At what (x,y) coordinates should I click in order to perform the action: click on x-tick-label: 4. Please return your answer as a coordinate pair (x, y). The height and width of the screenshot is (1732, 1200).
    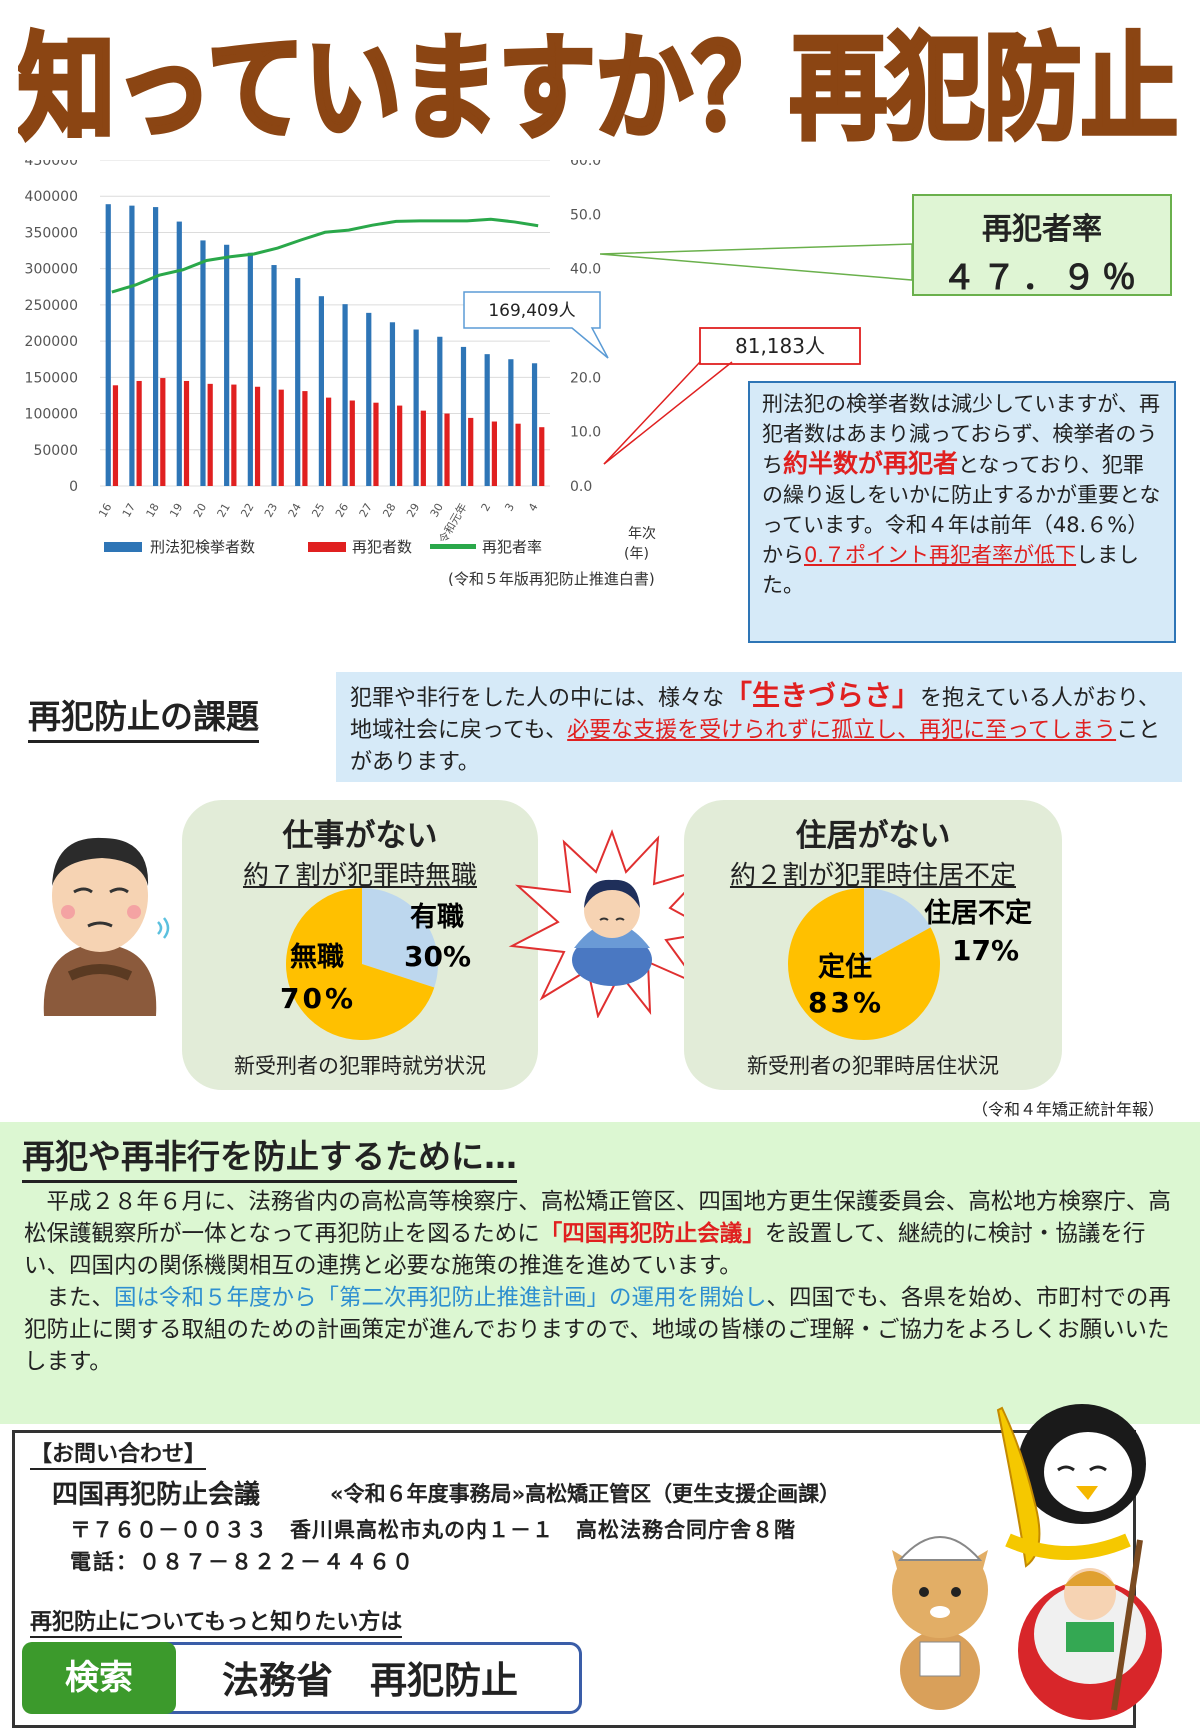
    Looking at the image, I should click on (533, 507).